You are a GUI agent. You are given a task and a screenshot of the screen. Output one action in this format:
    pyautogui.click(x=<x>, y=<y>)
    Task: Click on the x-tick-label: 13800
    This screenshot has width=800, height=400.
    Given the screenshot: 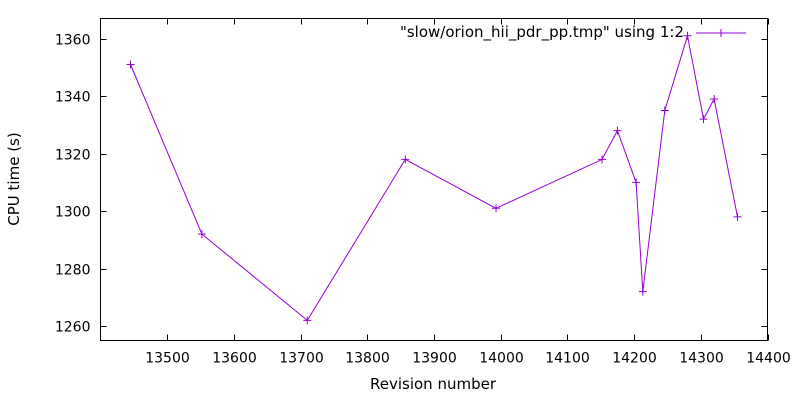 What is the action you would take?
    pyautogui.click(x=367, y=359)
    